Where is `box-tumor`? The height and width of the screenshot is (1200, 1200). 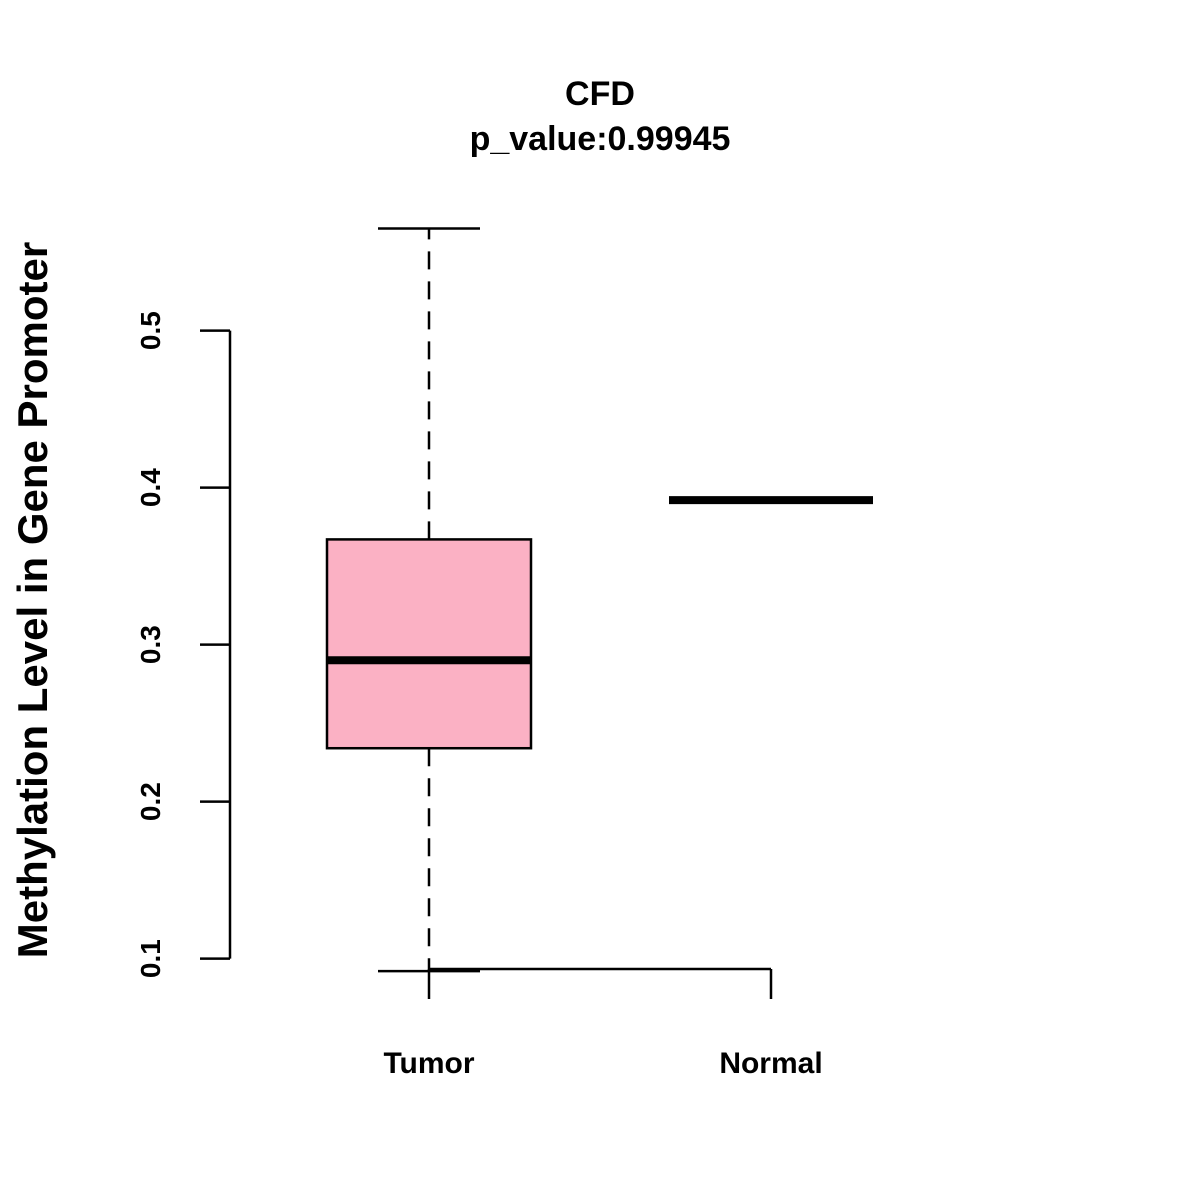 box-tumor is located at coordinates (429, 600).